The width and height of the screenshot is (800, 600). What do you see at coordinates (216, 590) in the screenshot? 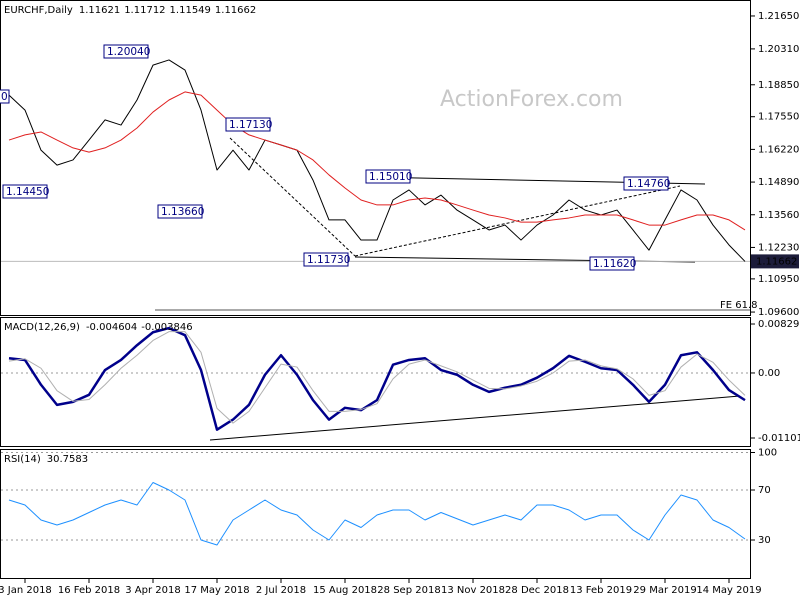
I see `x-tick-label: 17 May 2018` at bounding box center [216, 590].